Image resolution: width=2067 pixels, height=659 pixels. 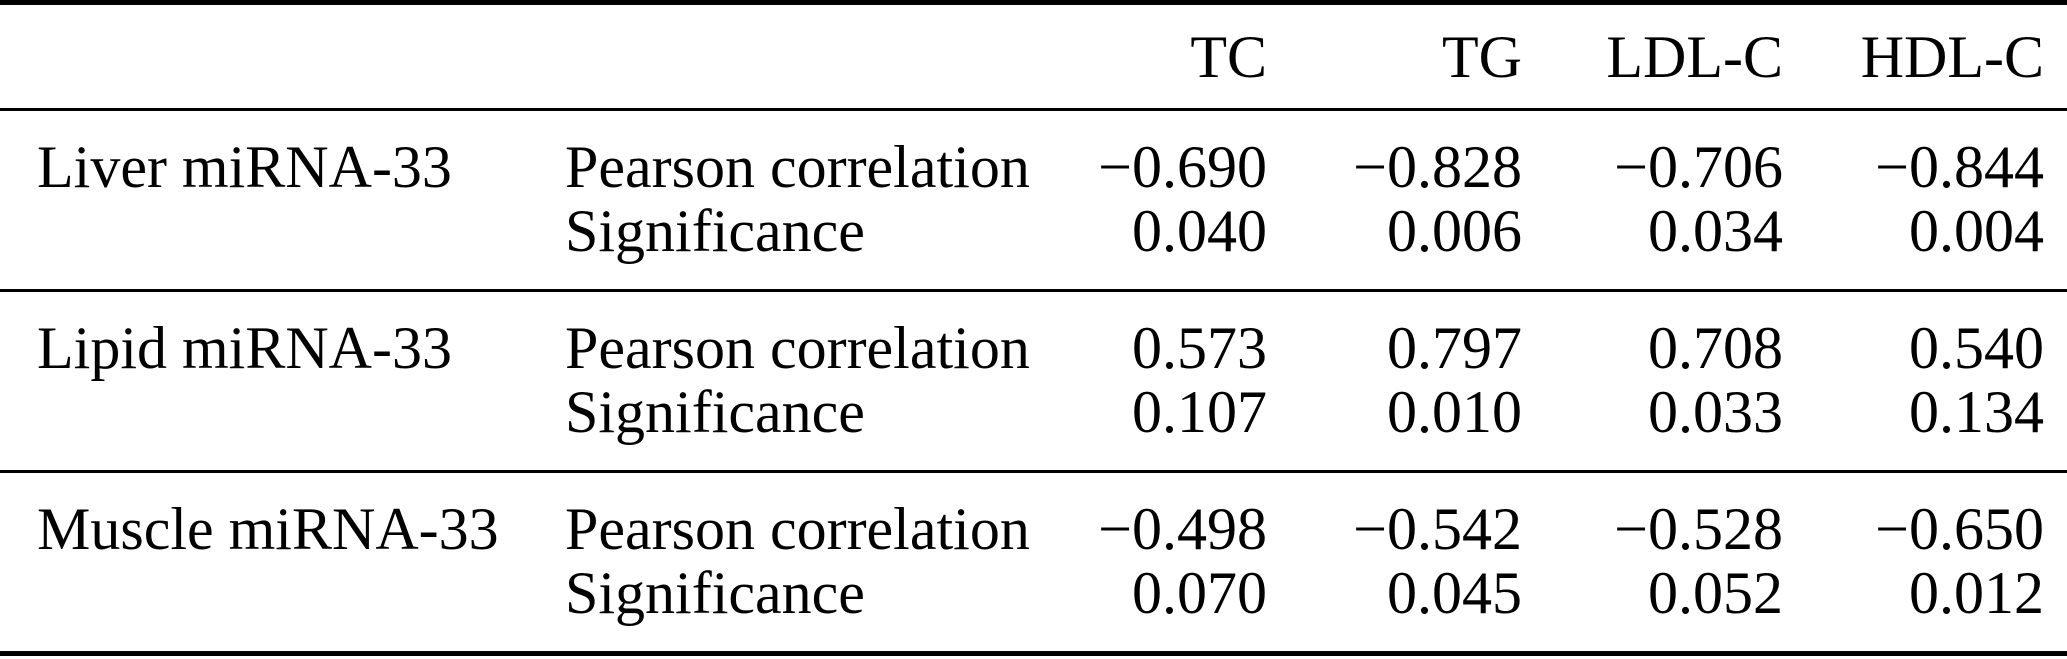 What do you see at coordinates (1199, 231) in the screenshot?
I see `value-cell: 0.040` at bounding box center [1199, 231].